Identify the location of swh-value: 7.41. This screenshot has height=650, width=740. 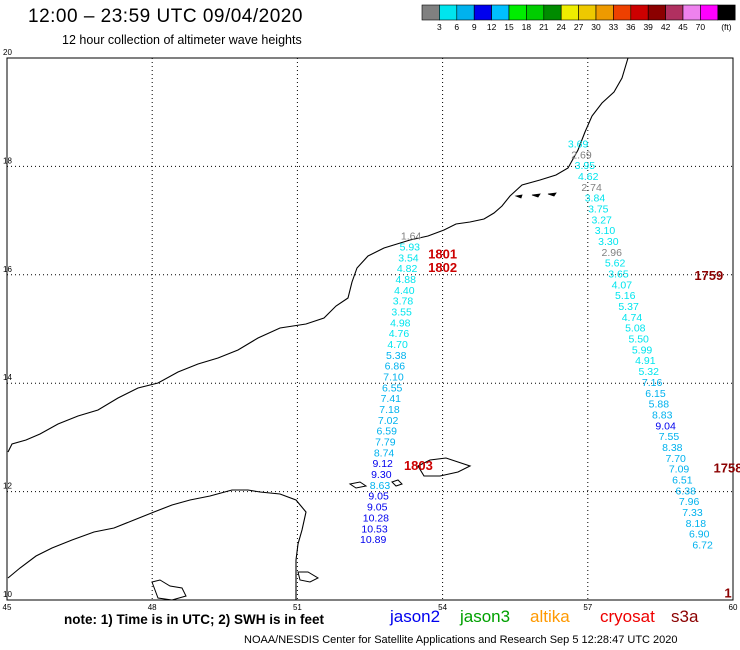
(391, 399).